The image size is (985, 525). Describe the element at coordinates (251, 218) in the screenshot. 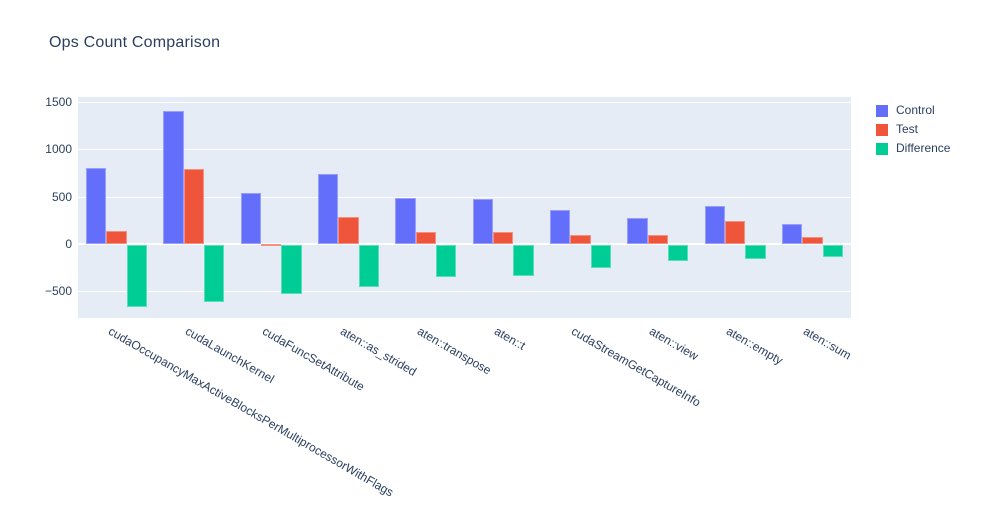

I see `bar-control-cudafuncsetattribute` at that location.